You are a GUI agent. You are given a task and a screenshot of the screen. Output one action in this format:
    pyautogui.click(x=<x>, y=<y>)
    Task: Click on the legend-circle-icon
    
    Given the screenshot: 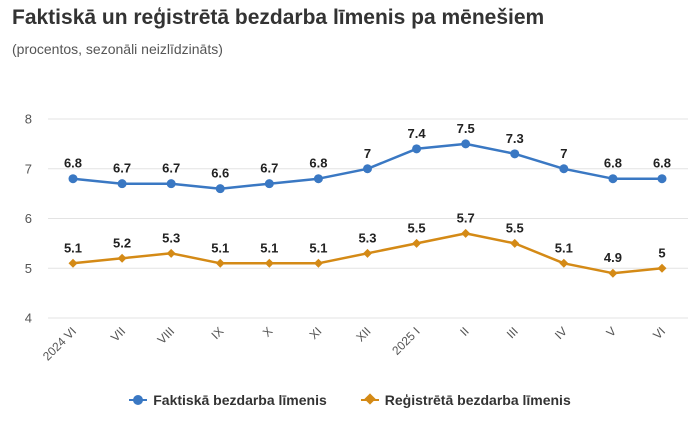 What is the action you would take?
    pyautogui.click(x=138, y=400)
    